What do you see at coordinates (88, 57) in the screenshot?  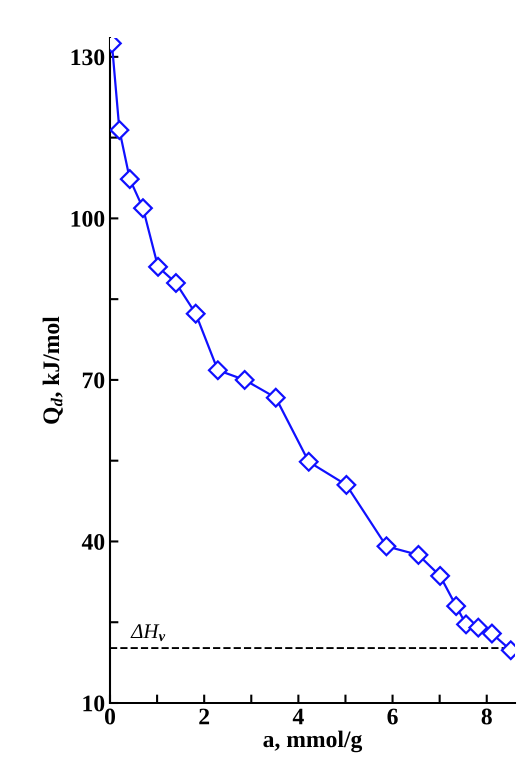 I see `y-tick-label: 130` at bounding box center [88, 57].